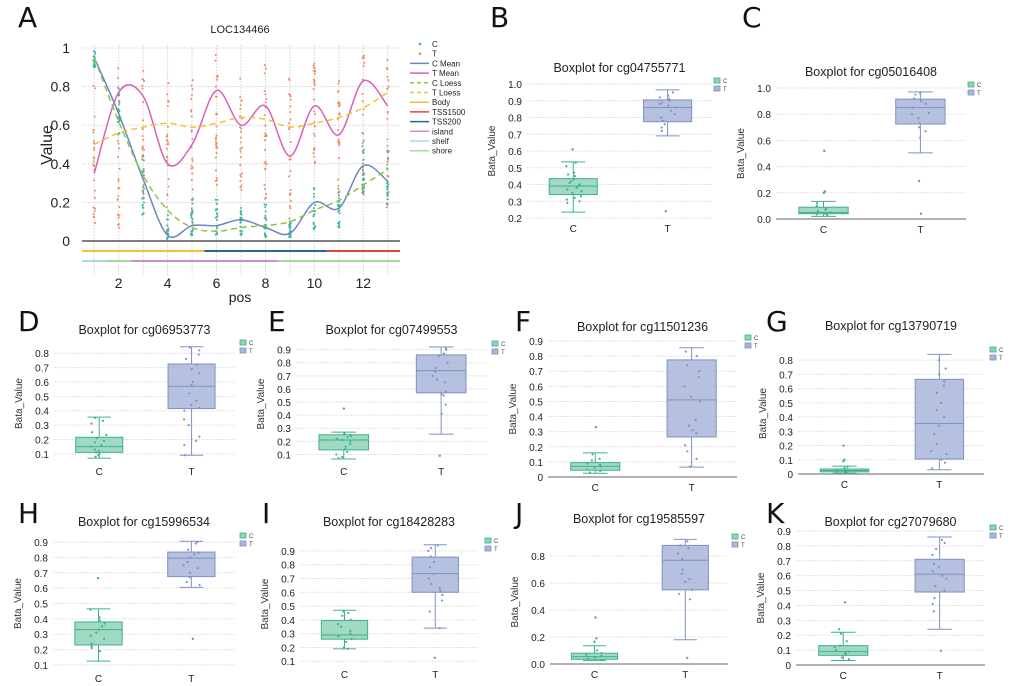  I want to click on y-tick-label: 0, so click(790, 475).